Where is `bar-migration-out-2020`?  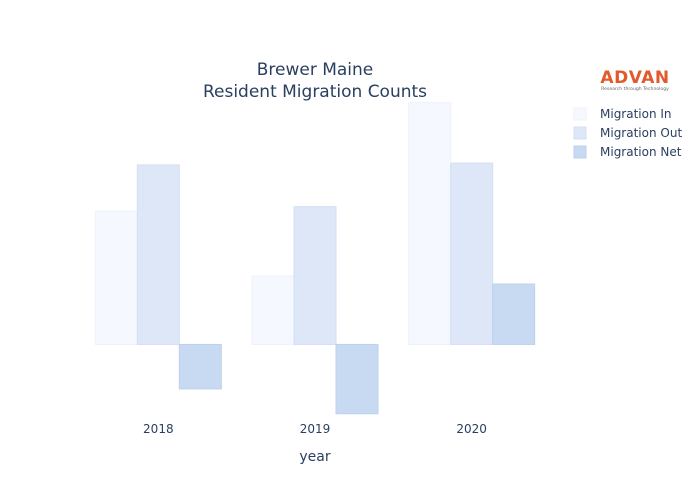
bar-migration-out-2020 is located at coordinates (472, 253).